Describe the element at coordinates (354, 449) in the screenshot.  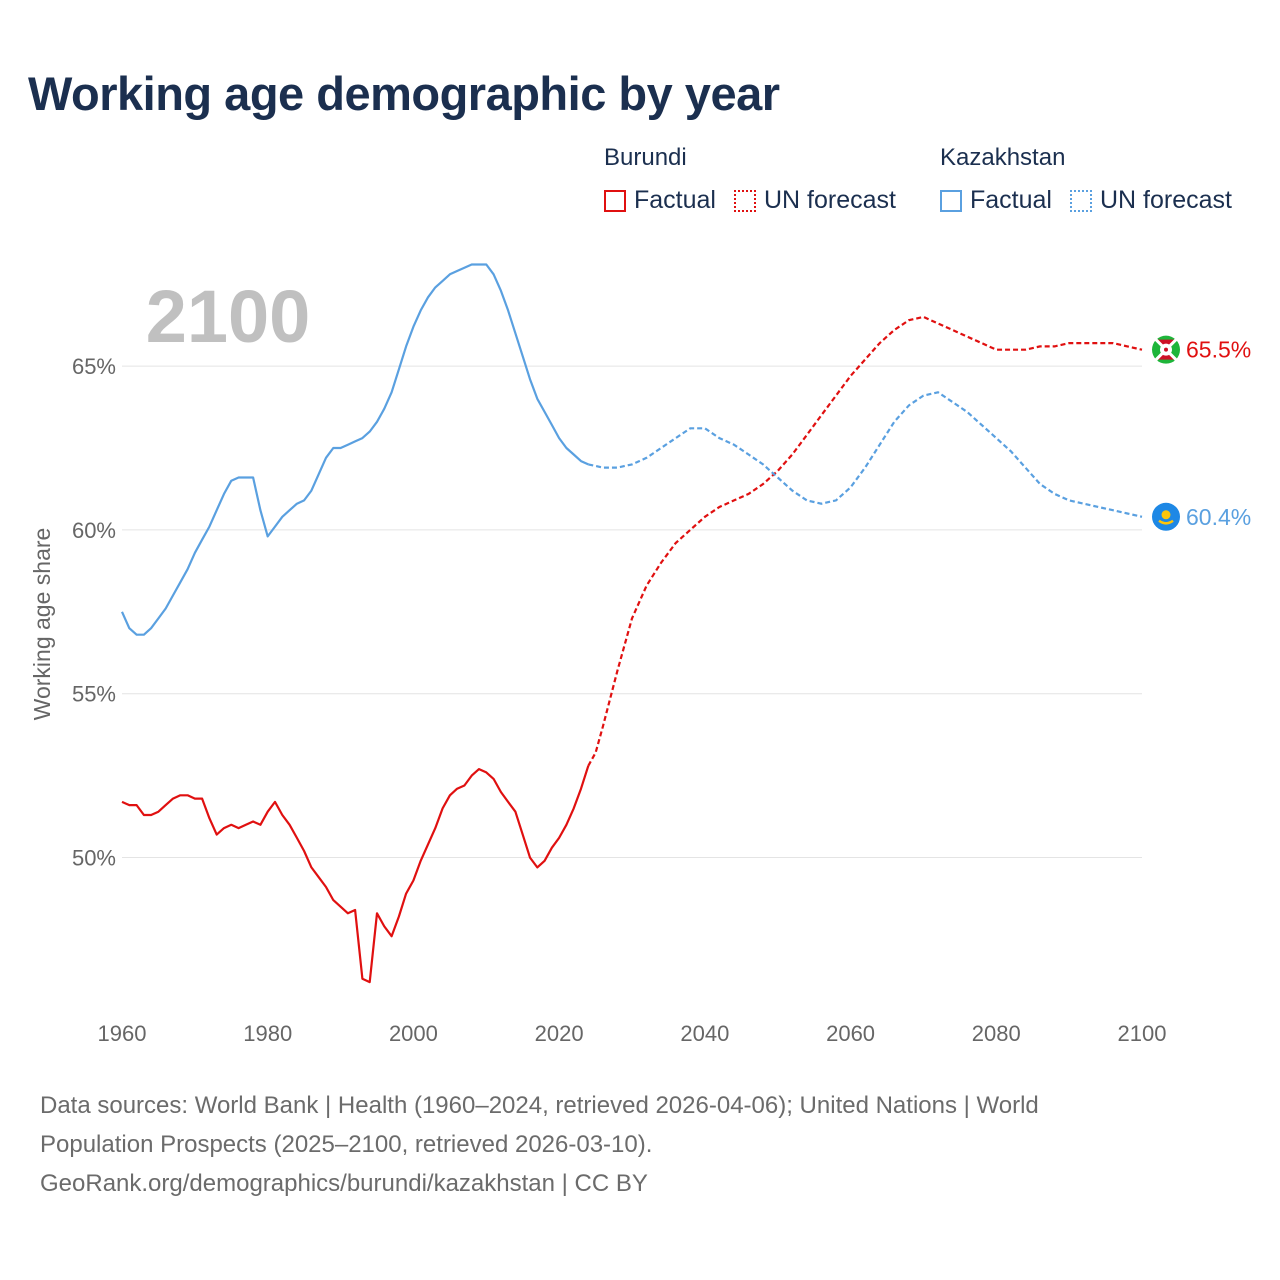
I see `kazakhstan-factual-line` at that location.